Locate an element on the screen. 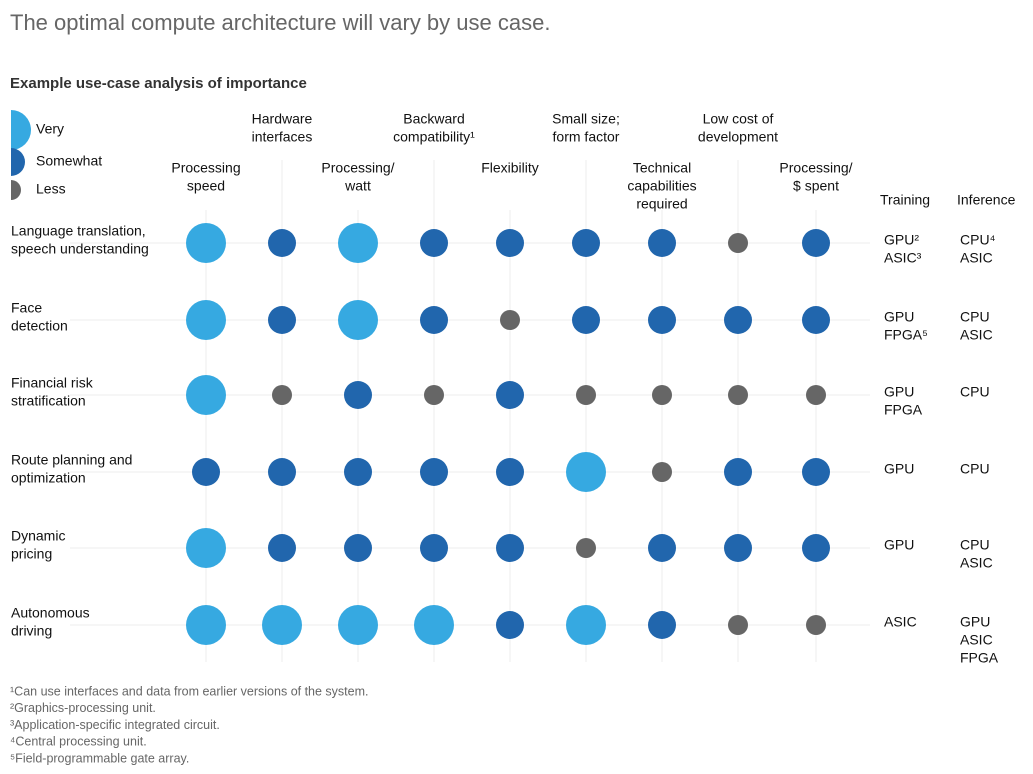 Image resolution: width=1033 pixels, height=774 pixels. row-label: Language translation, is located at coordinates (78, 231).